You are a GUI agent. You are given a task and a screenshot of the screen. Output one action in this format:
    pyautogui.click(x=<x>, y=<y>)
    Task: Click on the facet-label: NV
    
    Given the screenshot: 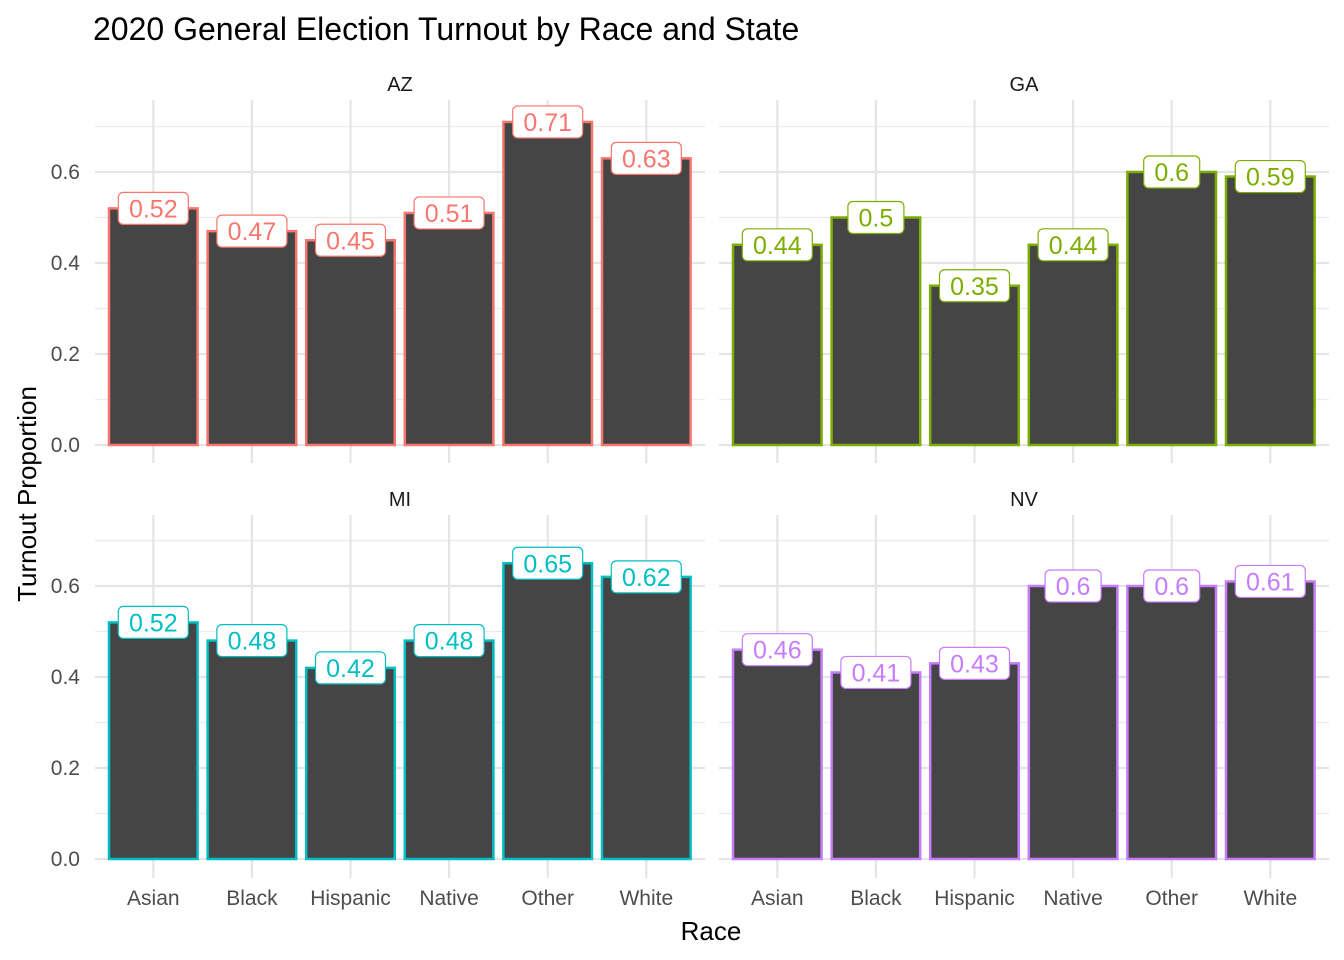 What is the action you would take?
    pyautogui.click(x=1024, y=500)
    